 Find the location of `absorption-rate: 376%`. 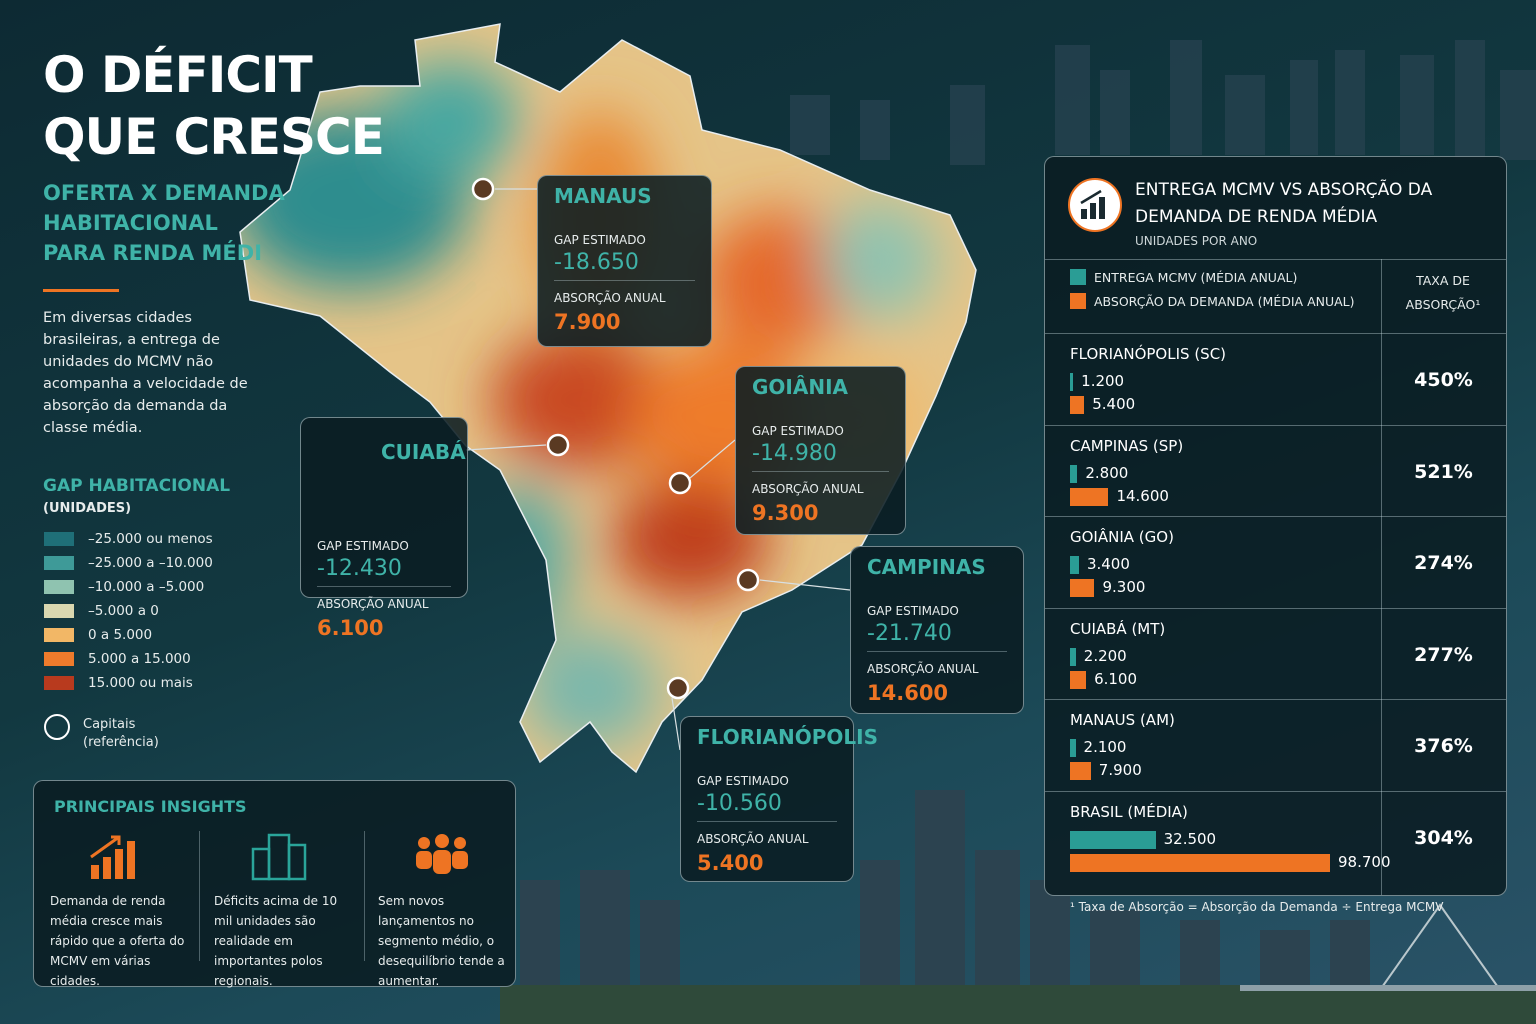

absorption-rate: 376% is located at coordinates (1443, 746).